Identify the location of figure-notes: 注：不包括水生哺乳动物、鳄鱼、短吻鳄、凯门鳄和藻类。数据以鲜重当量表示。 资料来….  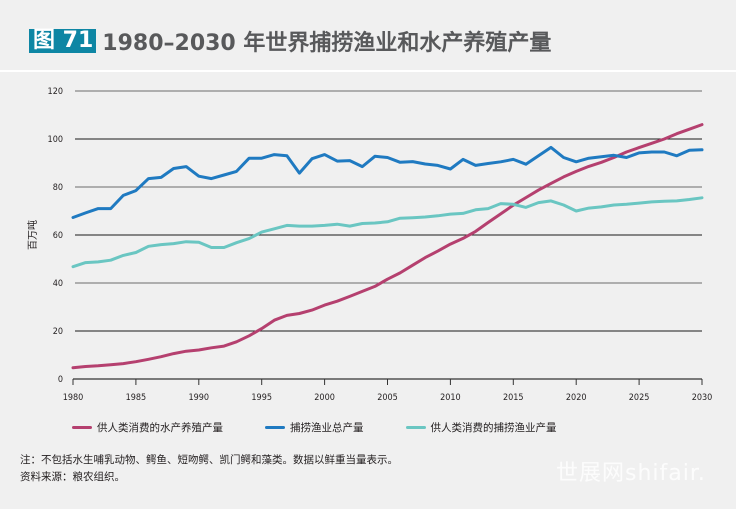
(209, 469).